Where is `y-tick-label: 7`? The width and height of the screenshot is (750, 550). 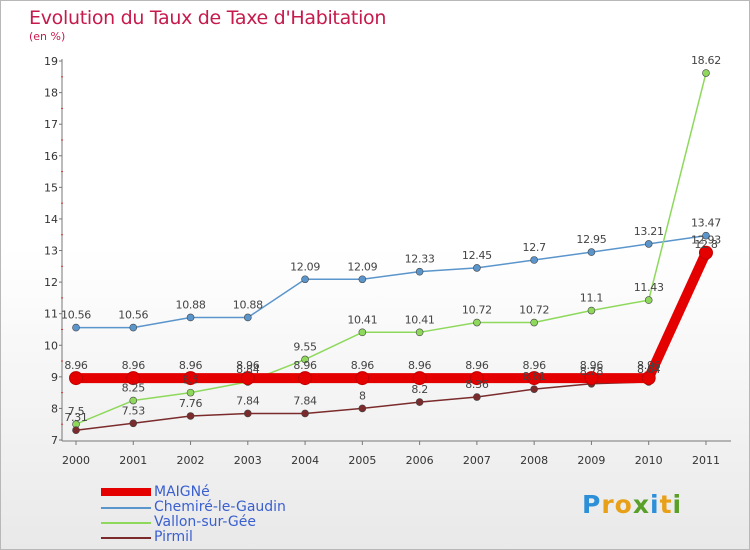 y-tick-label: 7 is located at coordinates (54, 440).